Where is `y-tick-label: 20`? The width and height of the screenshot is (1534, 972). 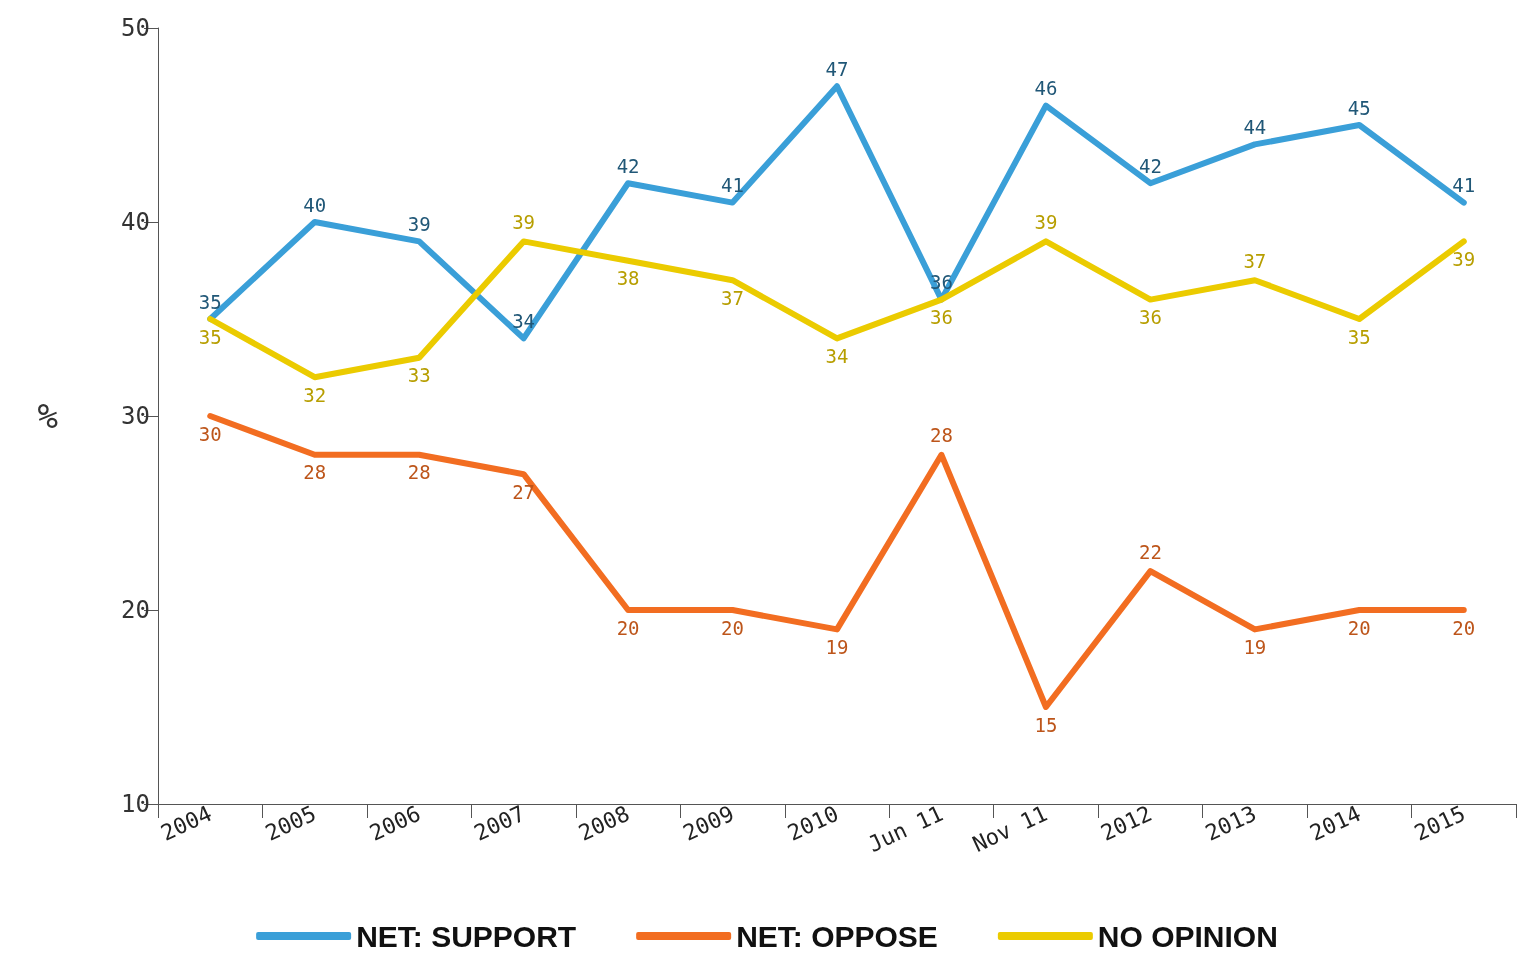 y-tick-label: 20 is located at coordinates (135, 610).